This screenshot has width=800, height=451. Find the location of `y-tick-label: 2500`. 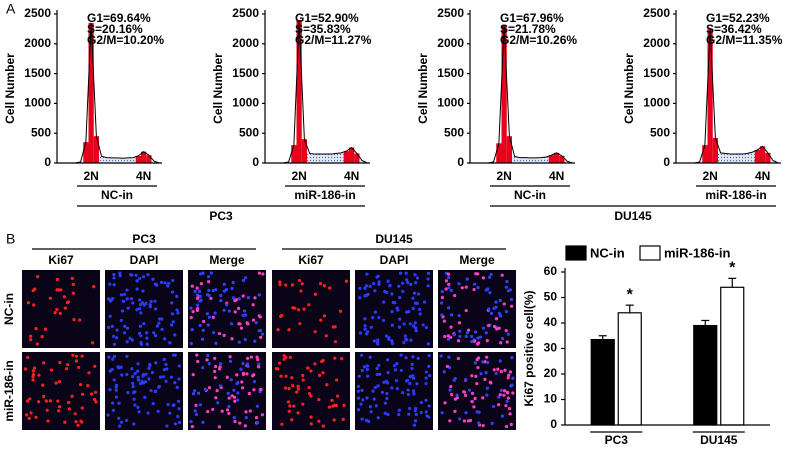

y-tick-label: 2500 is located at coordinates (37, 13).